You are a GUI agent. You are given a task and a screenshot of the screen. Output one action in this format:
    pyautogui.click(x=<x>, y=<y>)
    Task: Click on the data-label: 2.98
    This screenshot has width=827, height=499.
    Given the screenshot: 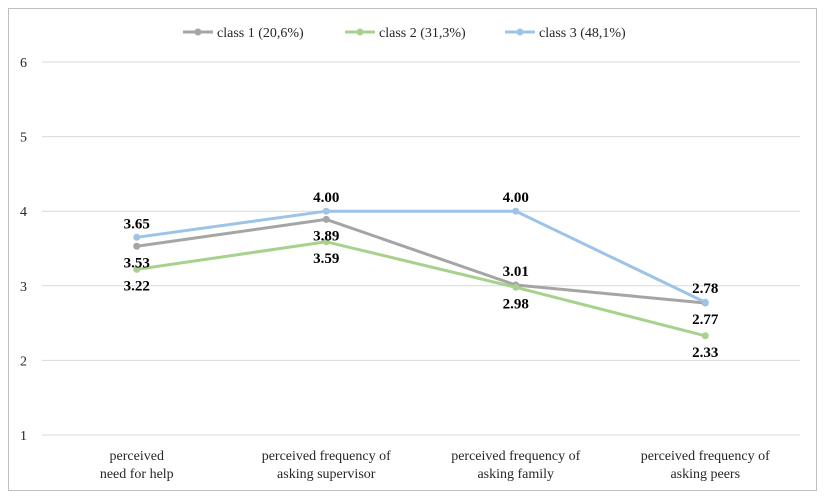 What is the action you would take?
    pyautogui.click(x=516, y=304)
    